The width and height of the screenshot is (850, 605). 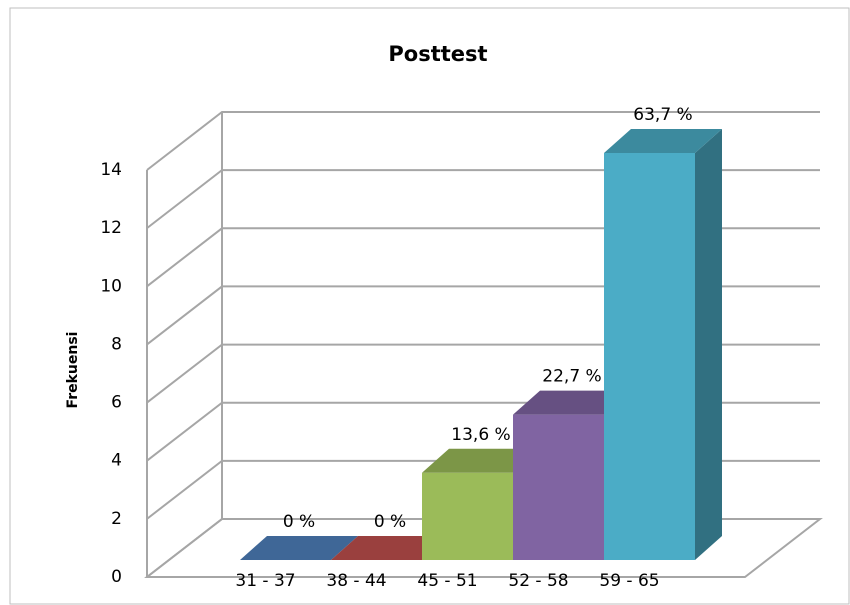 What do you see at coordinates (437, 54) in the screenshot?
I see `chart-title: Posttest` at bounding box center [437, 54].